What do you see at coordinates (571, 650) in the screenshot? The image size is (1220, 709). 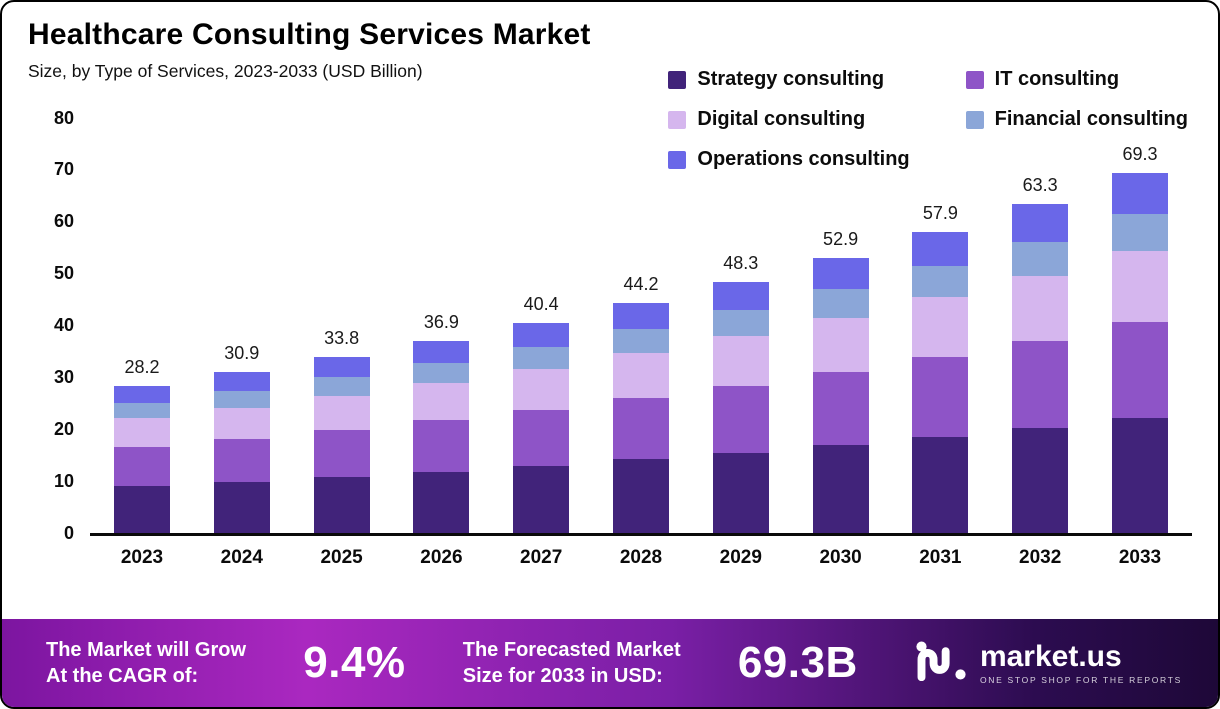 I see `forecast-label-line1: The Forecasted Market` at bounding box center [571, 650].